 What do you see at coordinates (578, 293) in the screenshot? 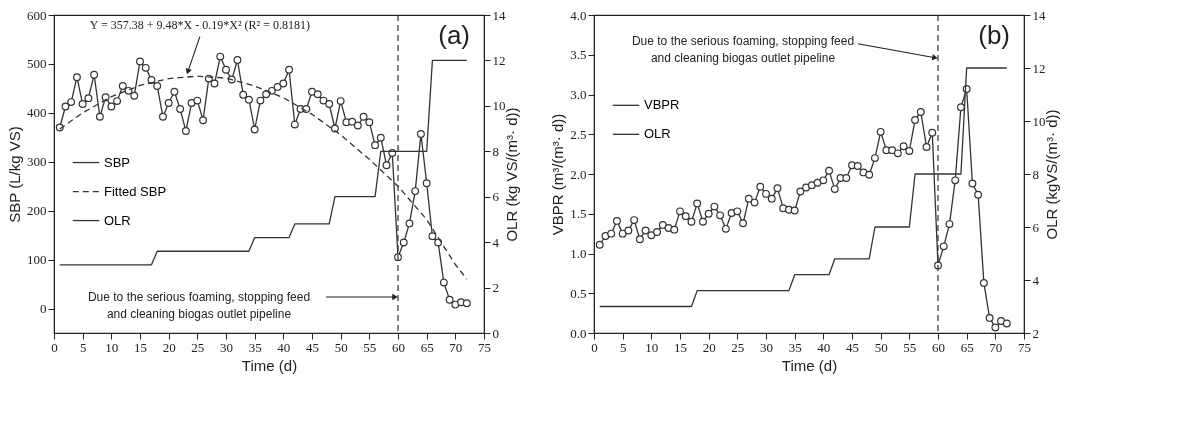
I see `y-tick-label: 0.5` at bounding box center [578, 293].